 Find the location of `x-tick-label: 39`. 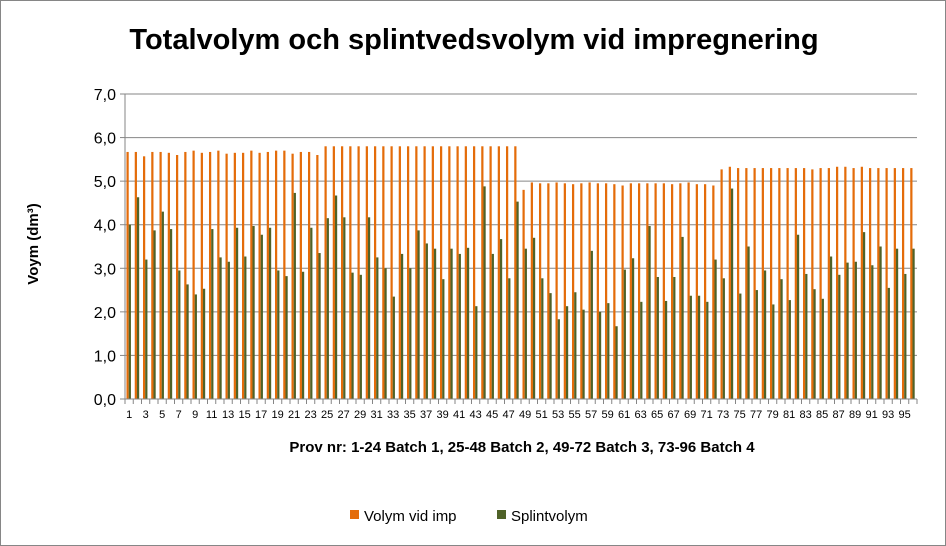

x-tick-label: 39 is located at coordinates (443, 415).